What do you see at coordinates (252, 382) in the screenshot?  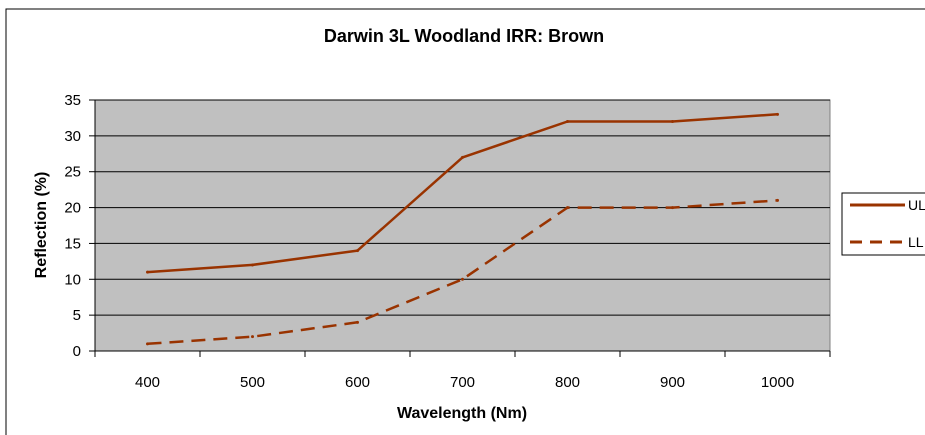 I see `x-tick-label: 500` at bounding box center [252, 382].